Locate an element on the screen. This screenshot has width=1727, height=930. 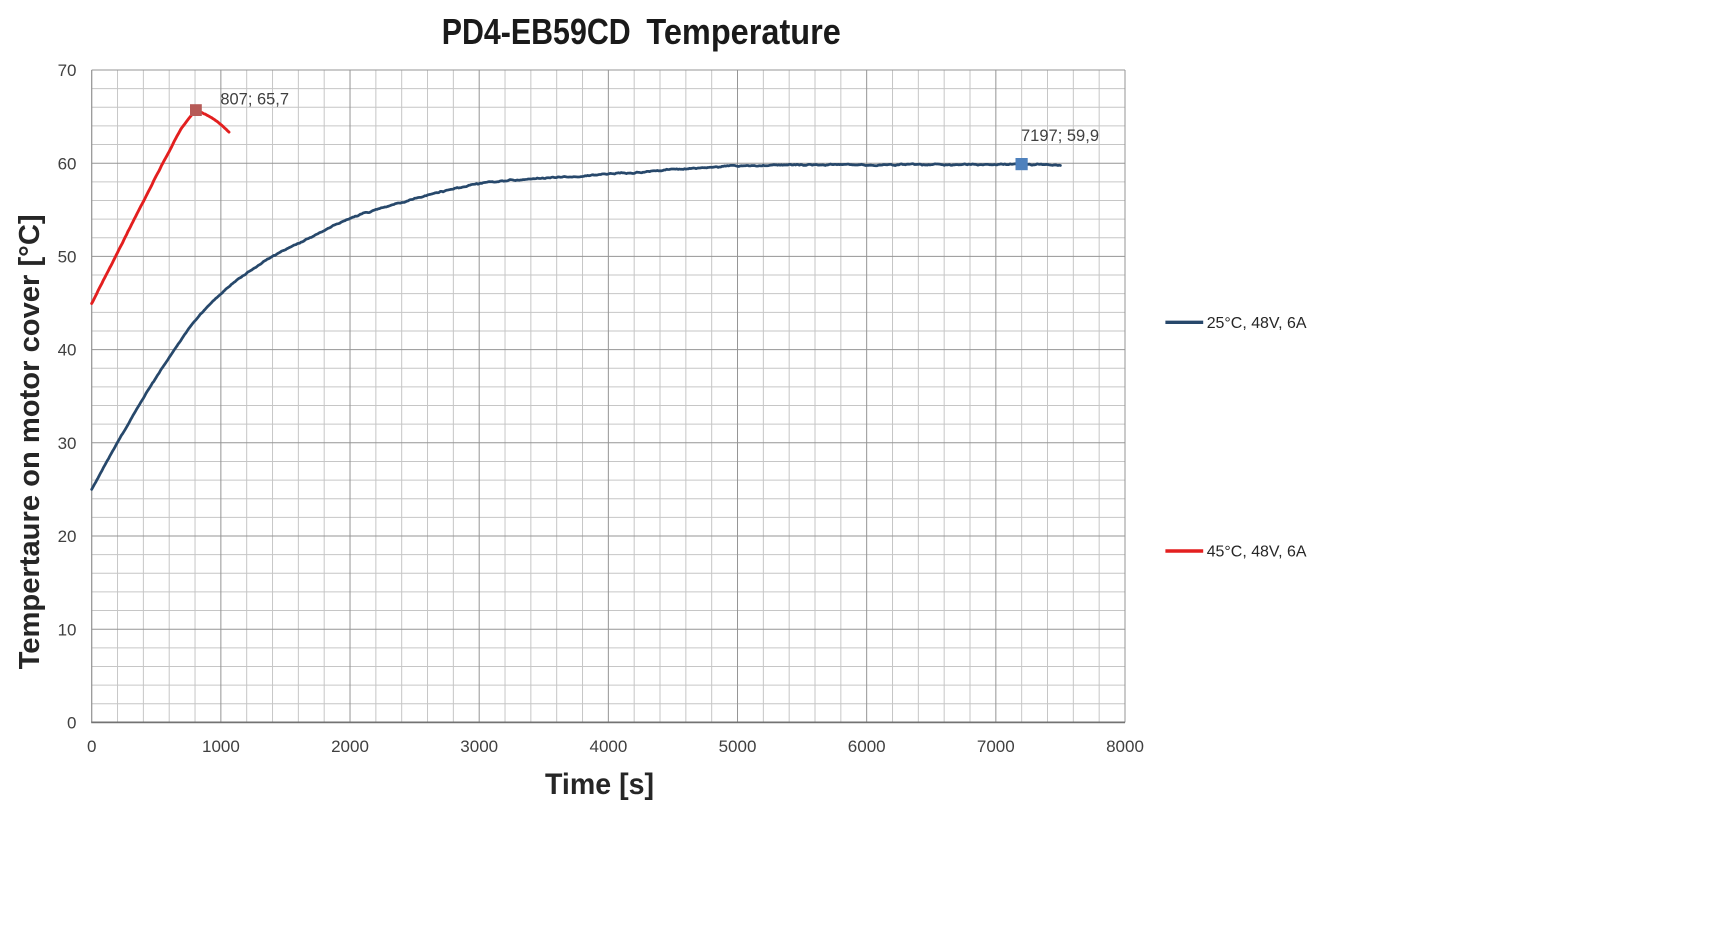
svg-text: 10 is located at coordinates (67, 629).